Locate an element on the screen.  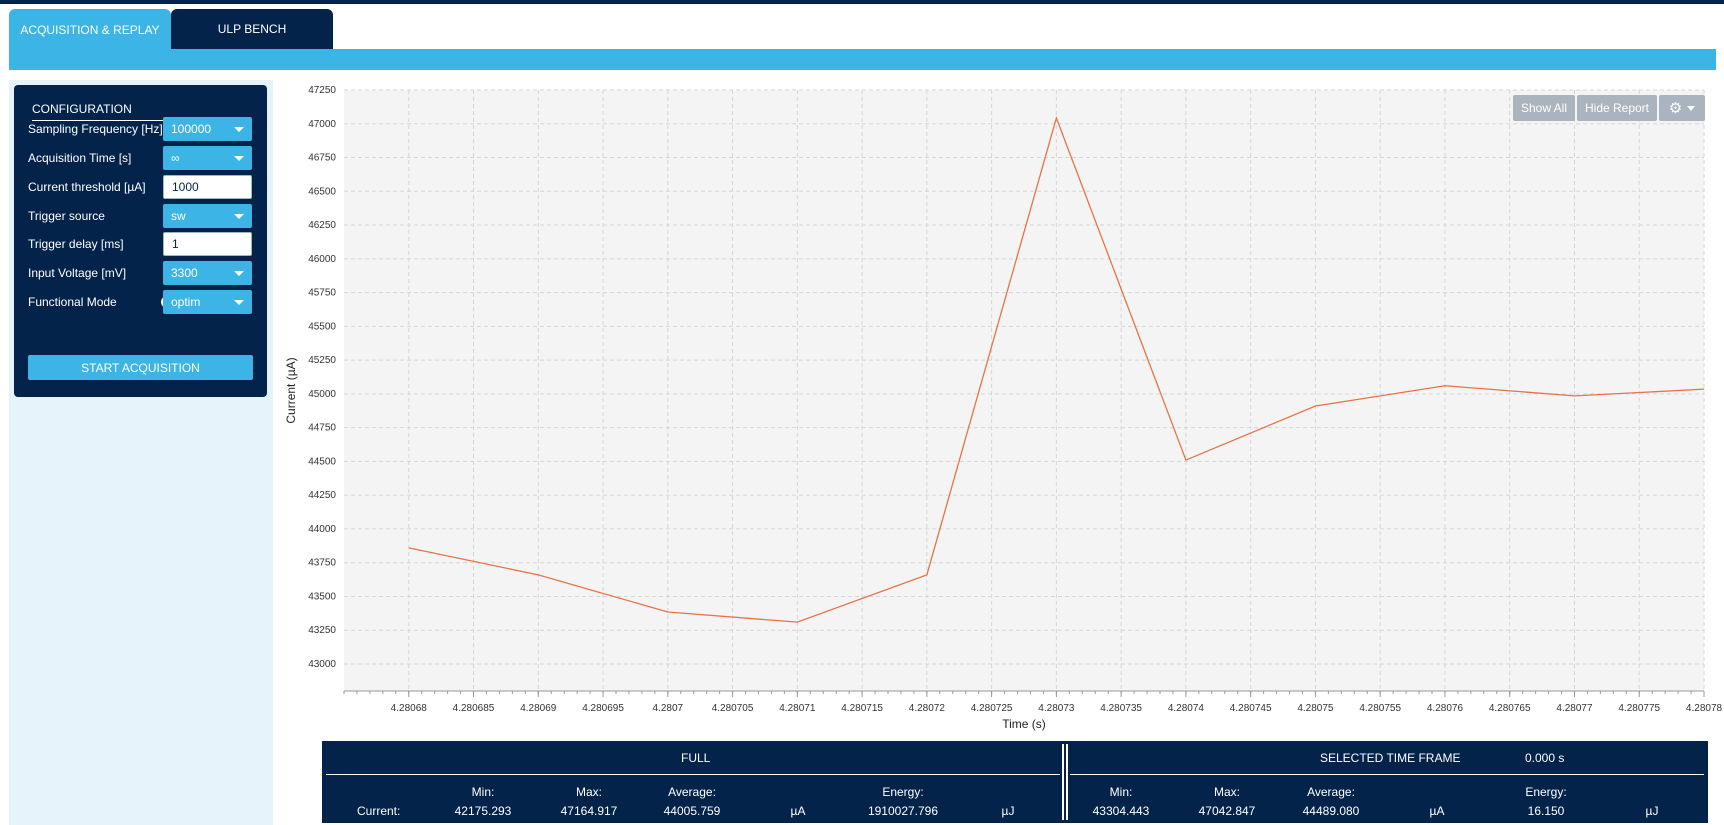
y-tick-label: 45500 is located at coordinates (322, 326).